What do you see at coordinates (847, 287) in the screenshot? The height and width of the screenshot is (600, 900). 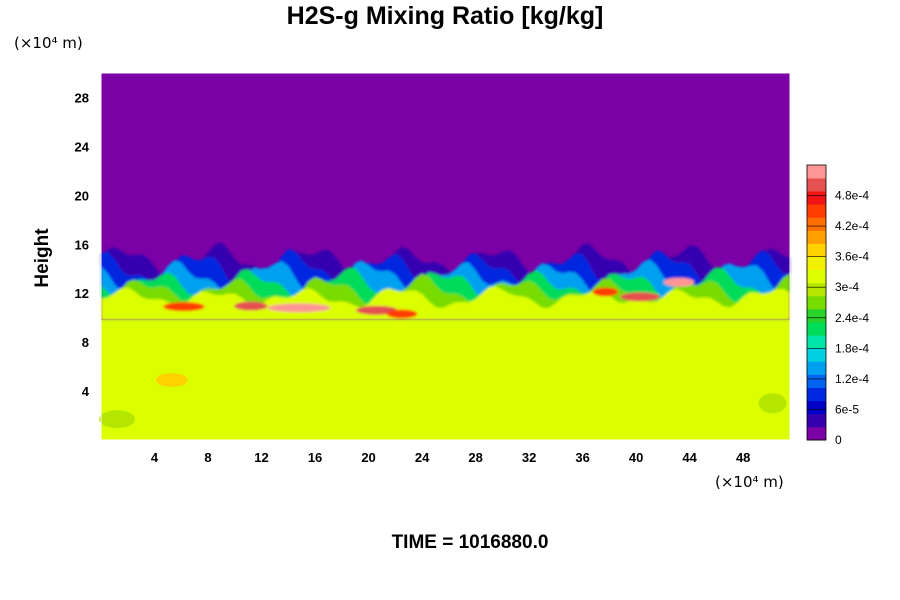 I see `colorbar-tick-label: 3e-4` at bounding box center [847, 287].